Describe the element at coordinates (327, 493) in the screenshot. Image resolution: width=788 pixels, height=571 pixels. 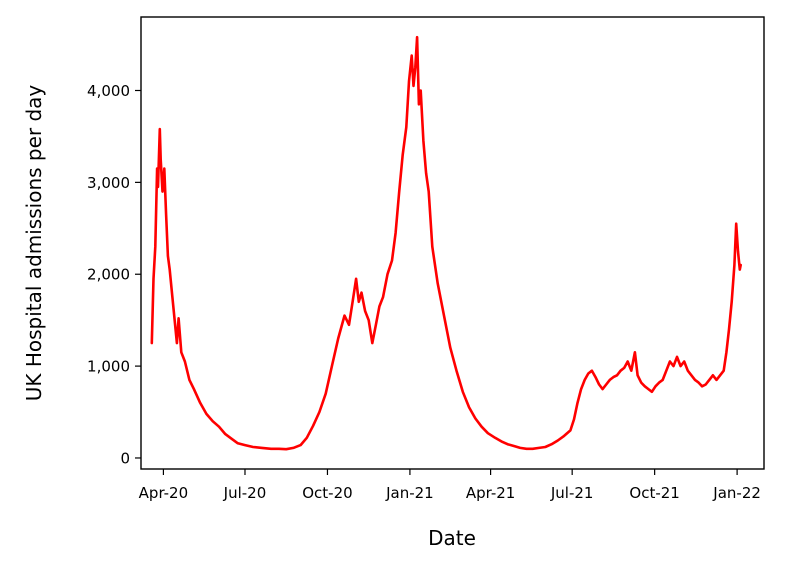
I see `x-tick-label: Oct-20` at that location.